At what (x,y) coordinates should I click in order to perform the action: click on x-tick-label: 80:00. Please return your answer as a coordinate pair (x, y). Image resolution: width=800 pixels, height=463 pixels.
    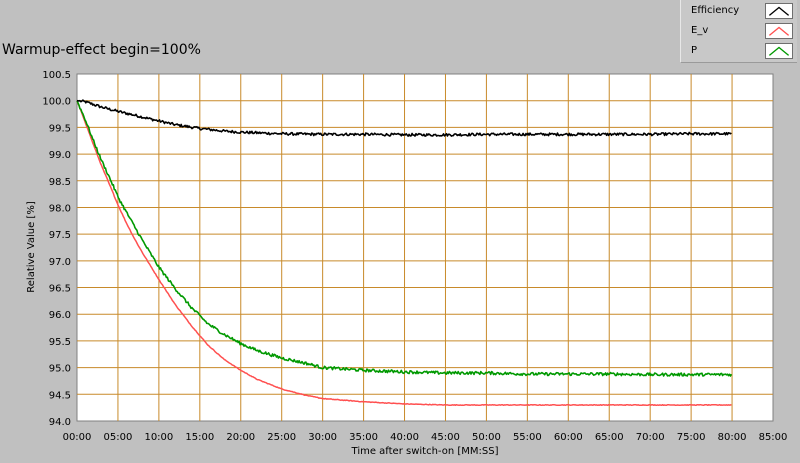
    Looking at the image, I should click on (732, 437).